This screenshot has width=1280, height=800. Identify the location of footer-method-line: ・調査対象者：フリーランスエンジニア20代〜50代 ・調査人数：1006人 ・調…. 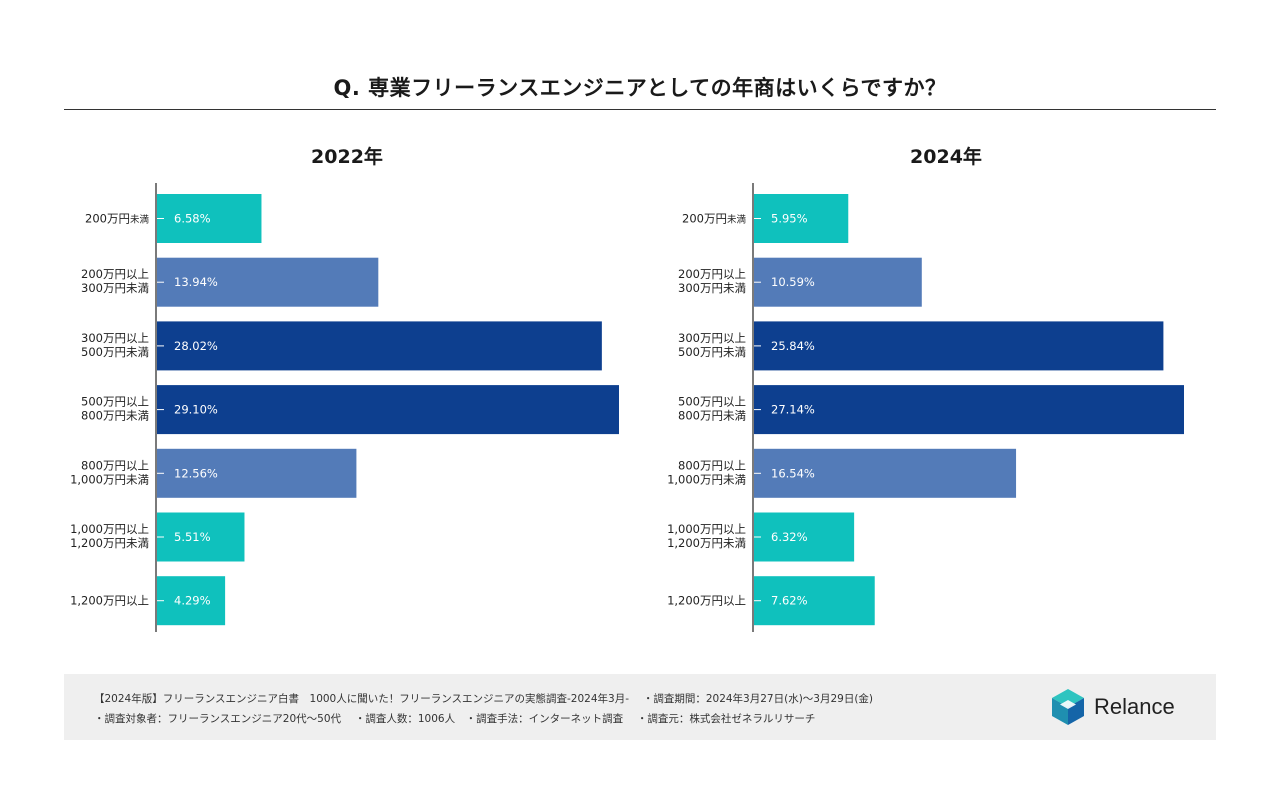
(455, 719).